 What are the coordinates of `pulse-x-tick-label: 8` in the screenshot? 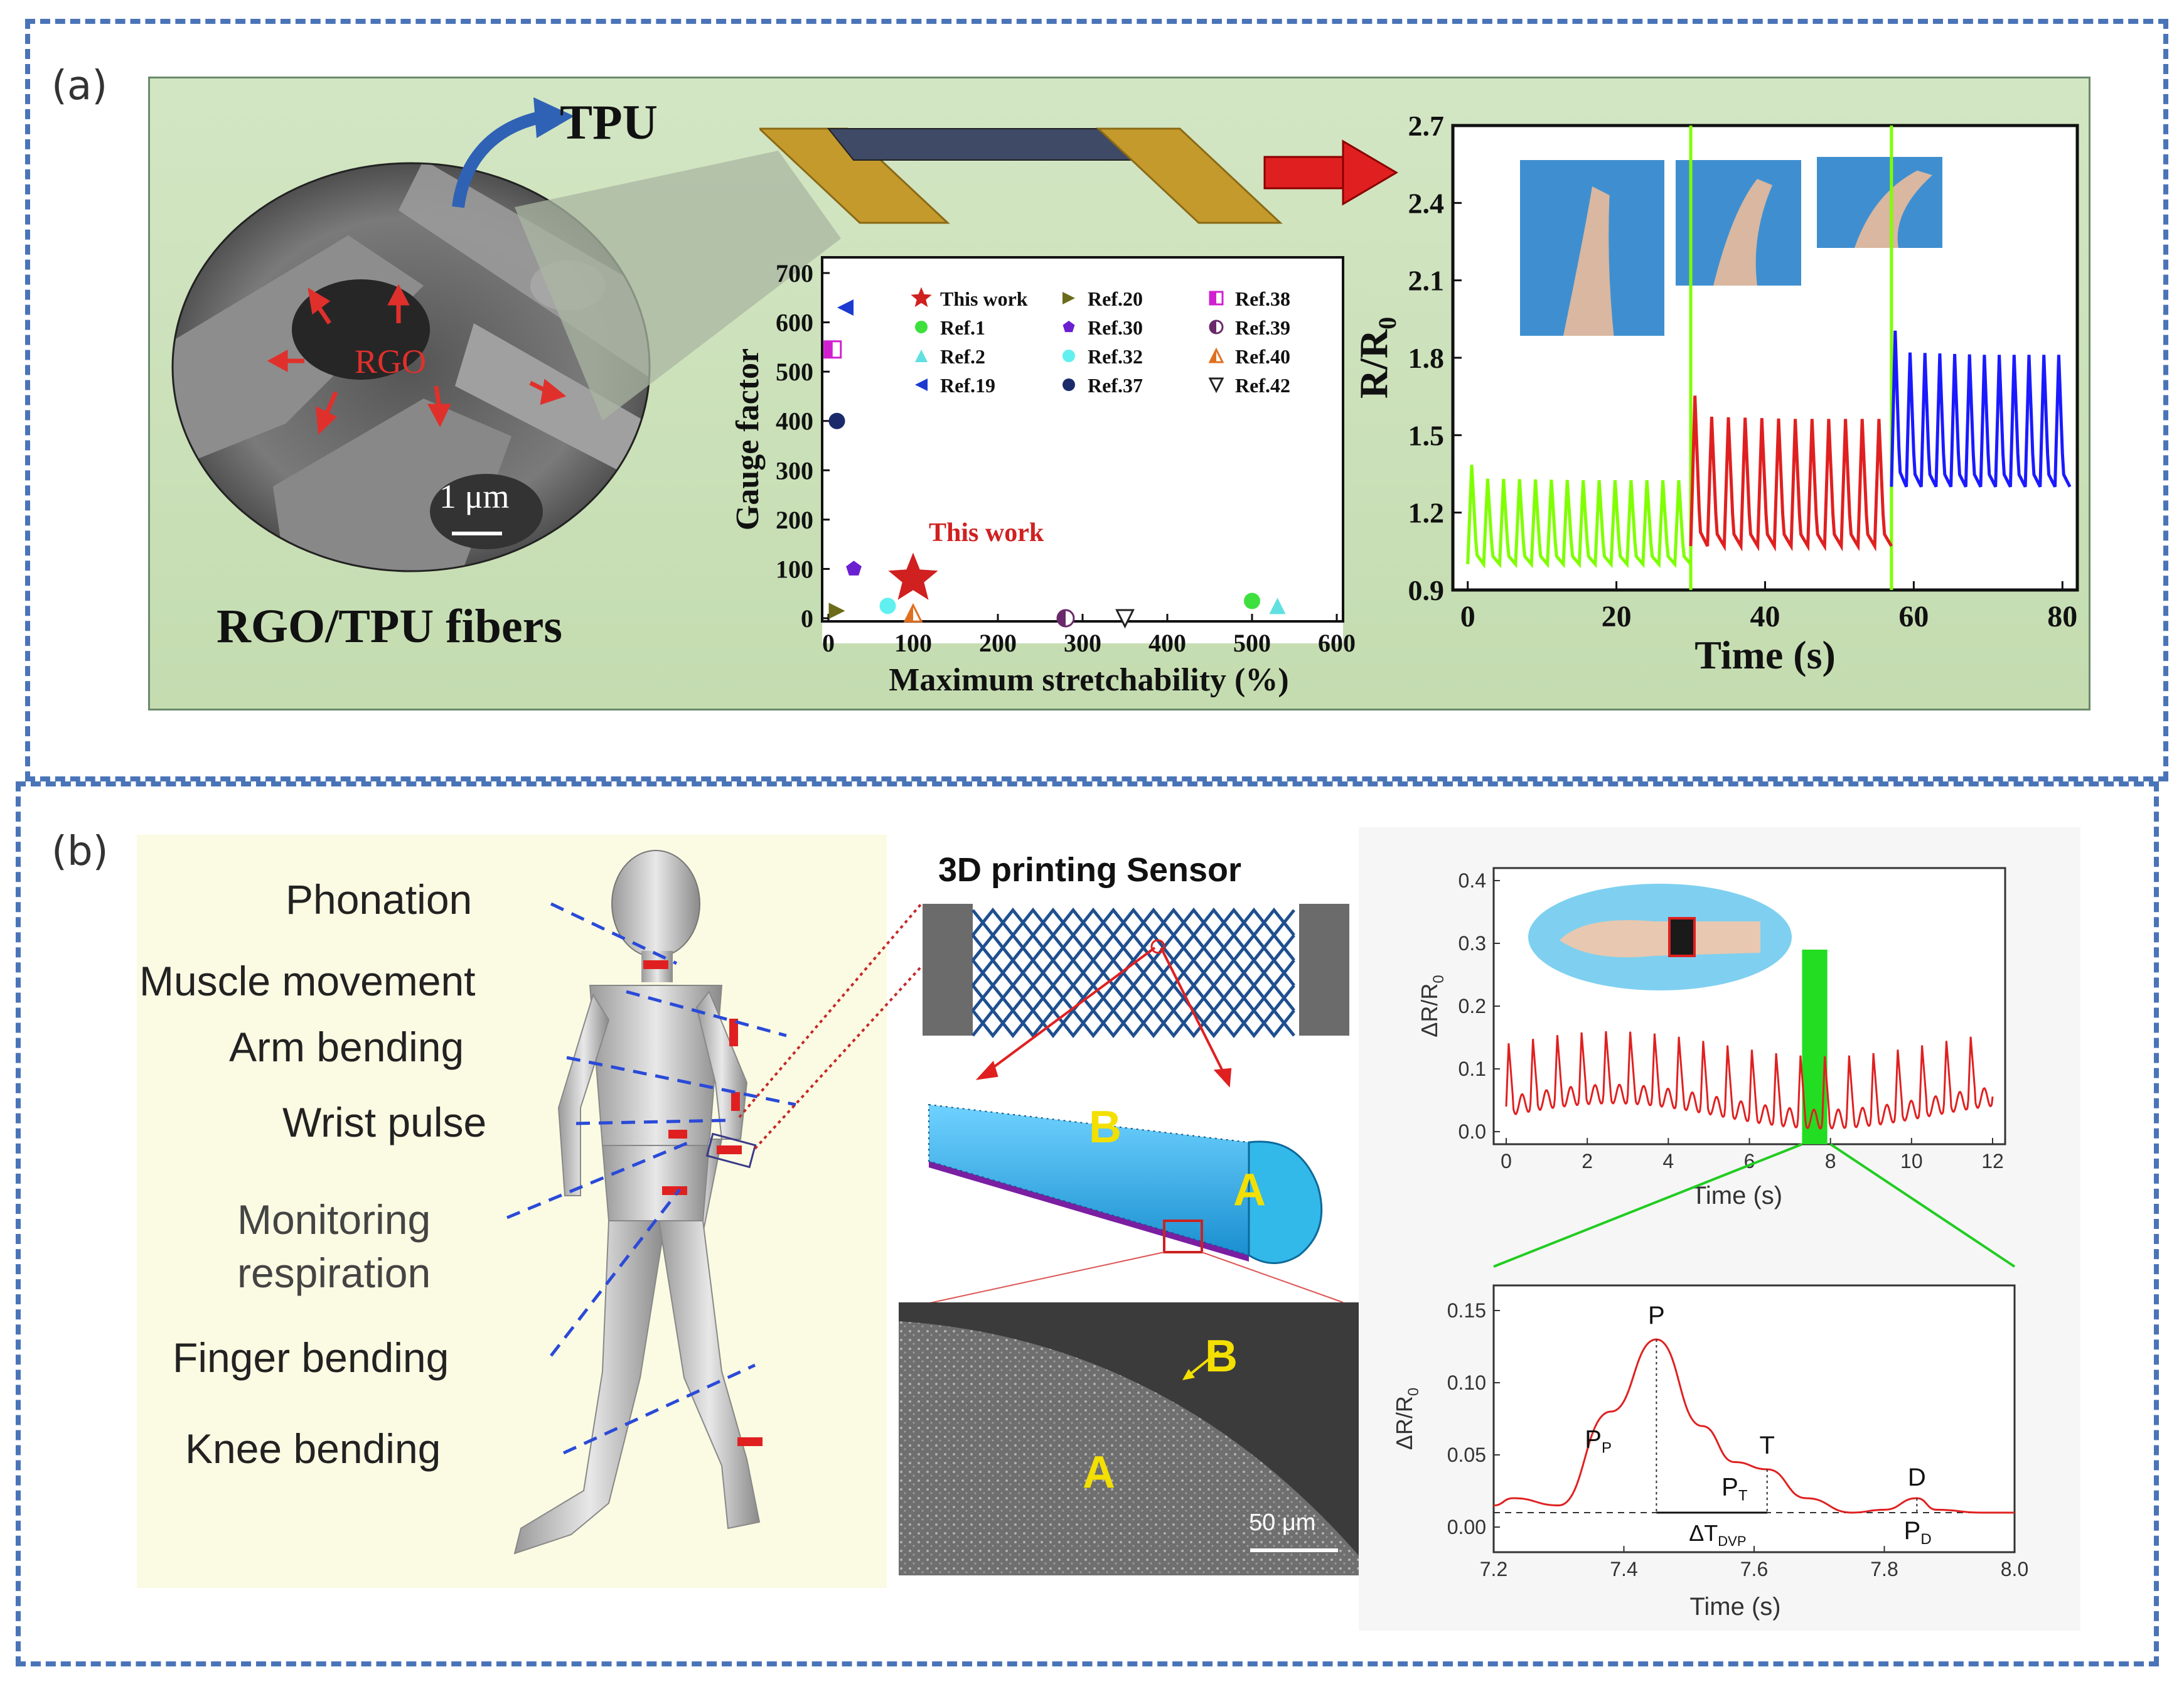 It's located at (1830, 1161).